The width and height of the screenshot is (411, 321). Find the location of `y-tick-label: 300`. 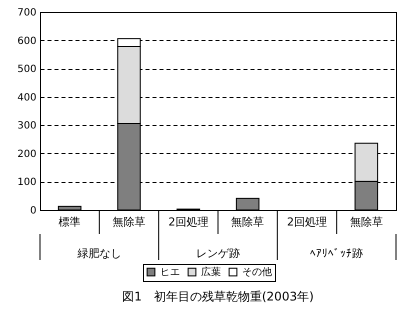

y-tick-label: 300 is located at coordinates (26, 126).